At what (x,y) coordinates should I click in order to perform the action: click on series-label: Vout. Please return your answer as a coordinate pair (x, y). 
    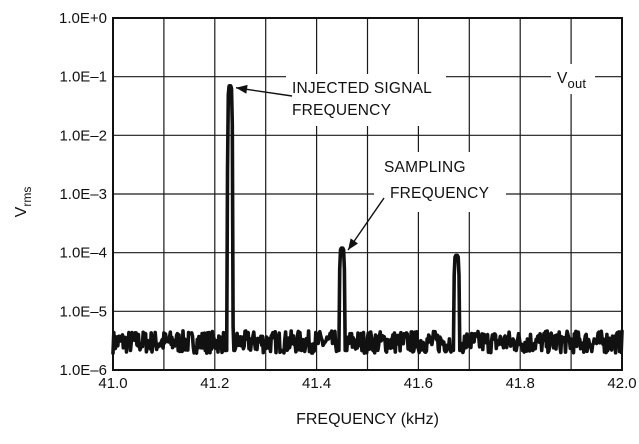
    Looking at the image, I should click on (573, 79).